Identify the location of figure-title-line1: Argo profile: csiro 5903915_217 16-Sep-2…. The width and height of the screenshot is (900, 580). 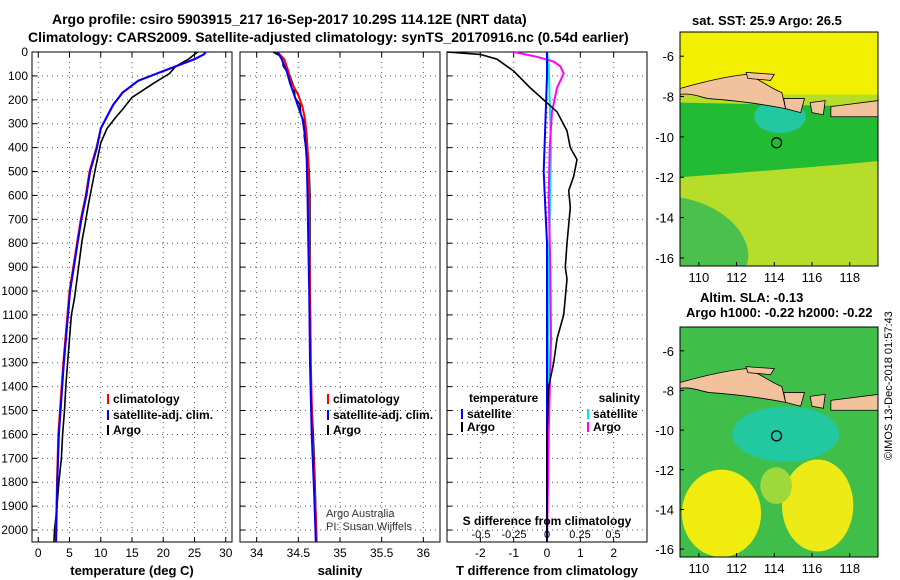
(289, 19).